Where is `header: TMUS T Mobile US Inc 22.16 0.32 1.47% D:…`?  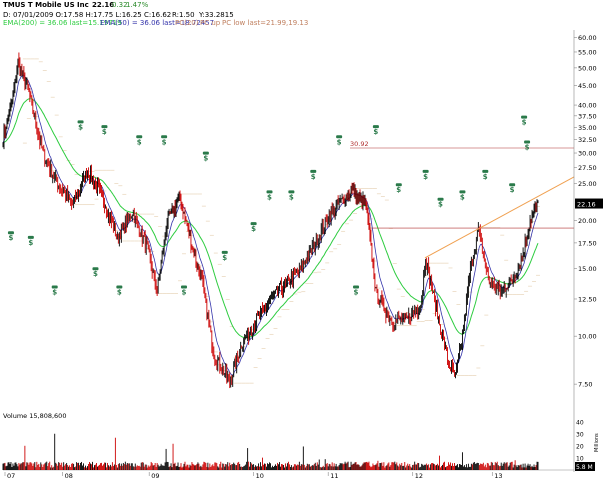 header: TMUS T Mobile US Inc 22.16 0.32 1.47% D:… is located at coordinates (155, 14).